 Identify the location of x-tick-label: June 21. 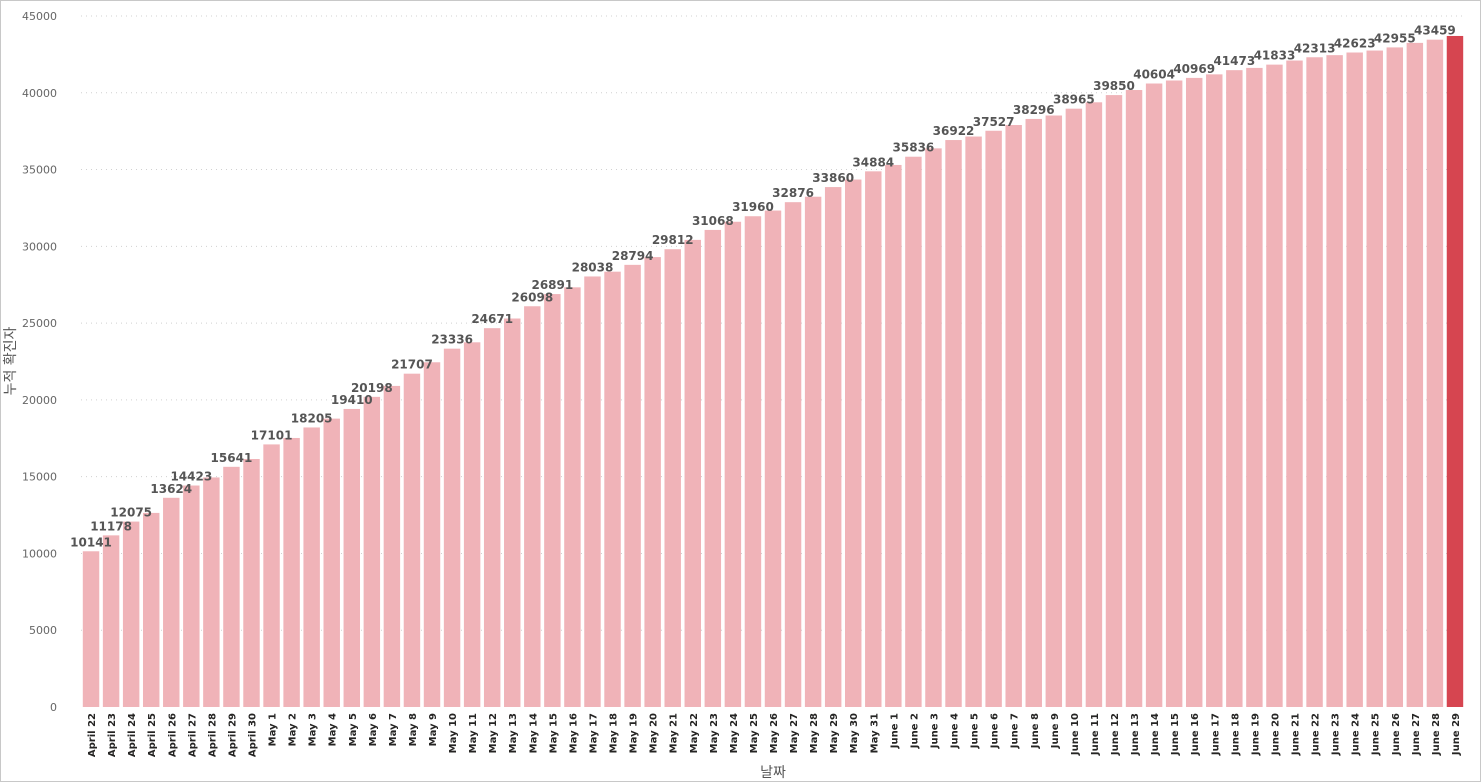
(1296, 734).